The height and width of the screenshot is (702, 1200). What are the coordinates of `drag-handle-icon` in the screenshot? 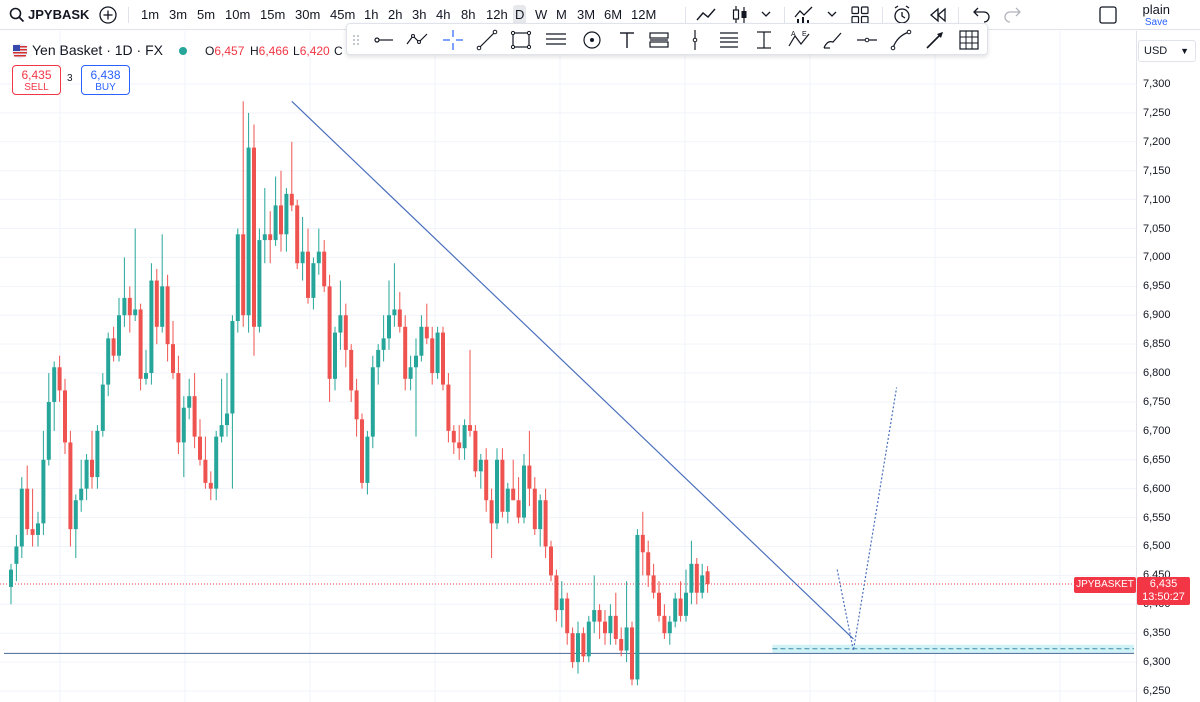 It's located at (356, 40).